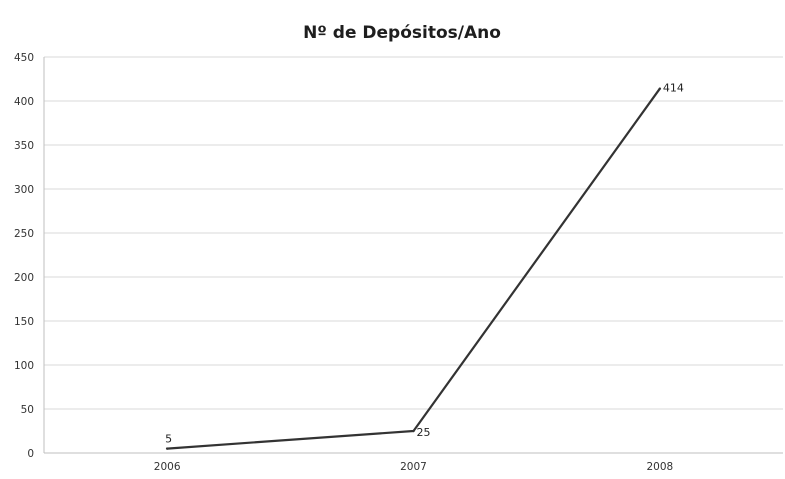  Describe the element at coordinates (24, 190) in the screenshot. I see `y-tick-label: 300` at that location.